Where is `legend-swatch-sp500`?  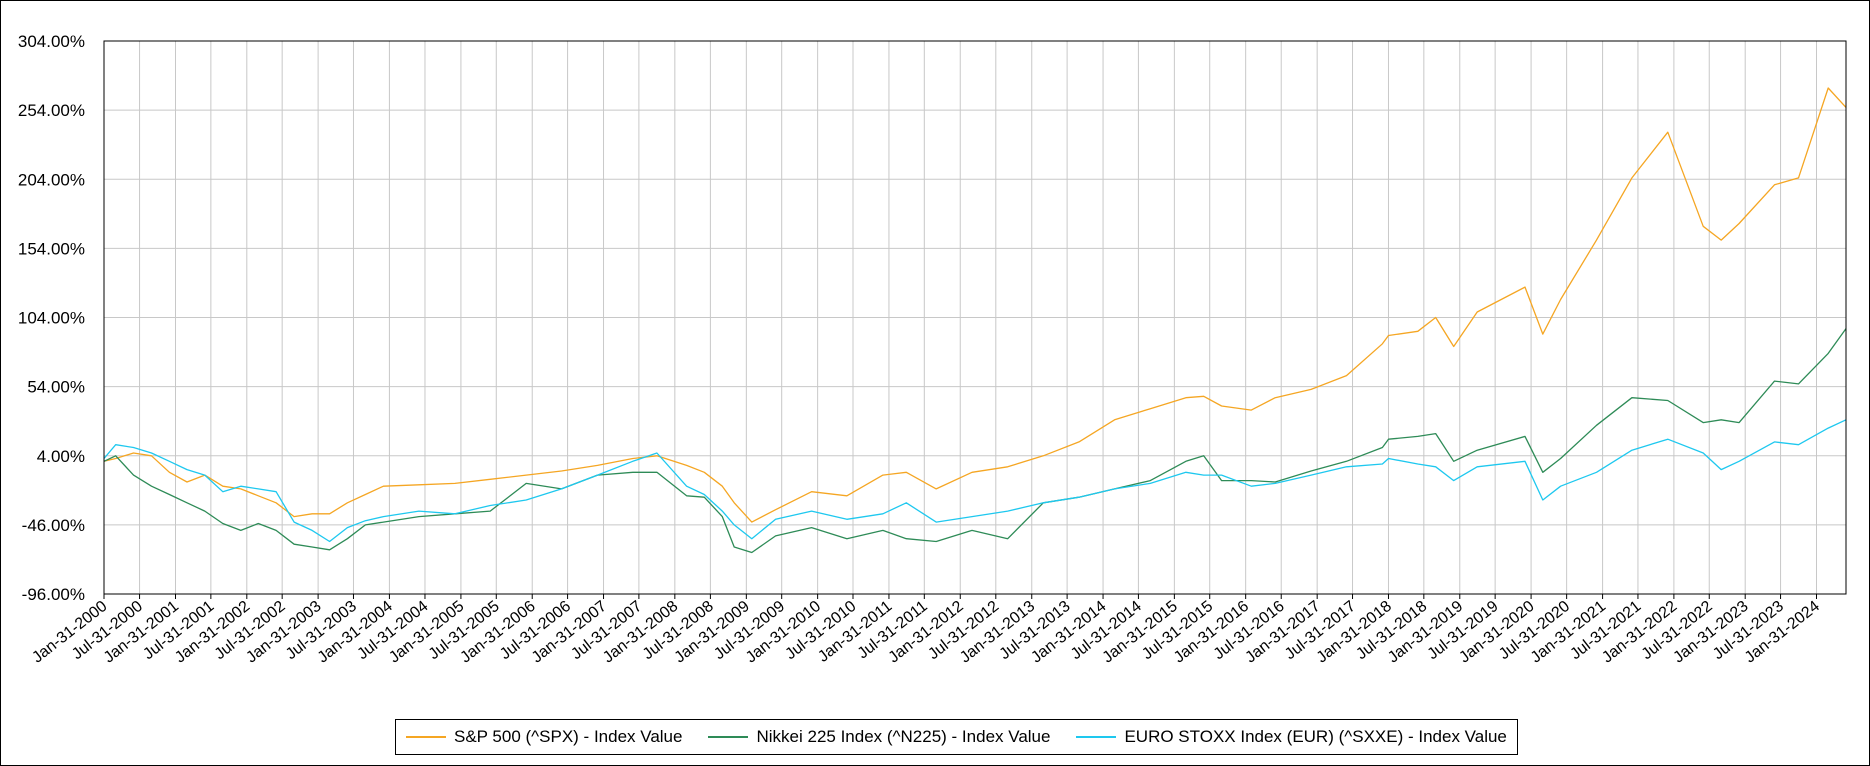 legend-swatch-sp500 is located at coordinates (426, 737).